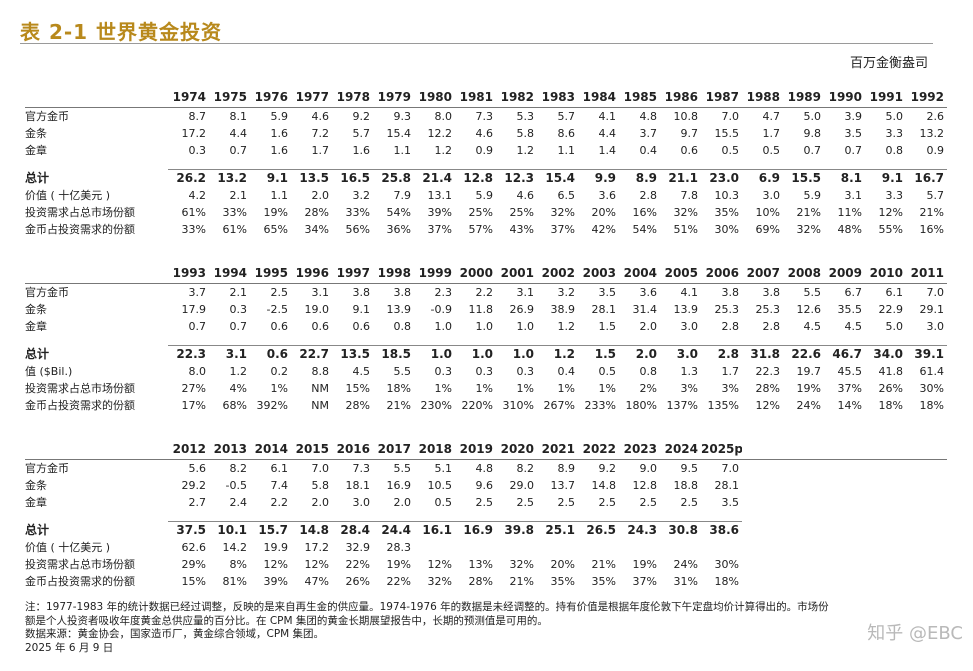 This screenshot has width=973, height=671. Describe the element at coordinates (762, 178) in the screenshot. I see `table-cell: 6.9` at that location.